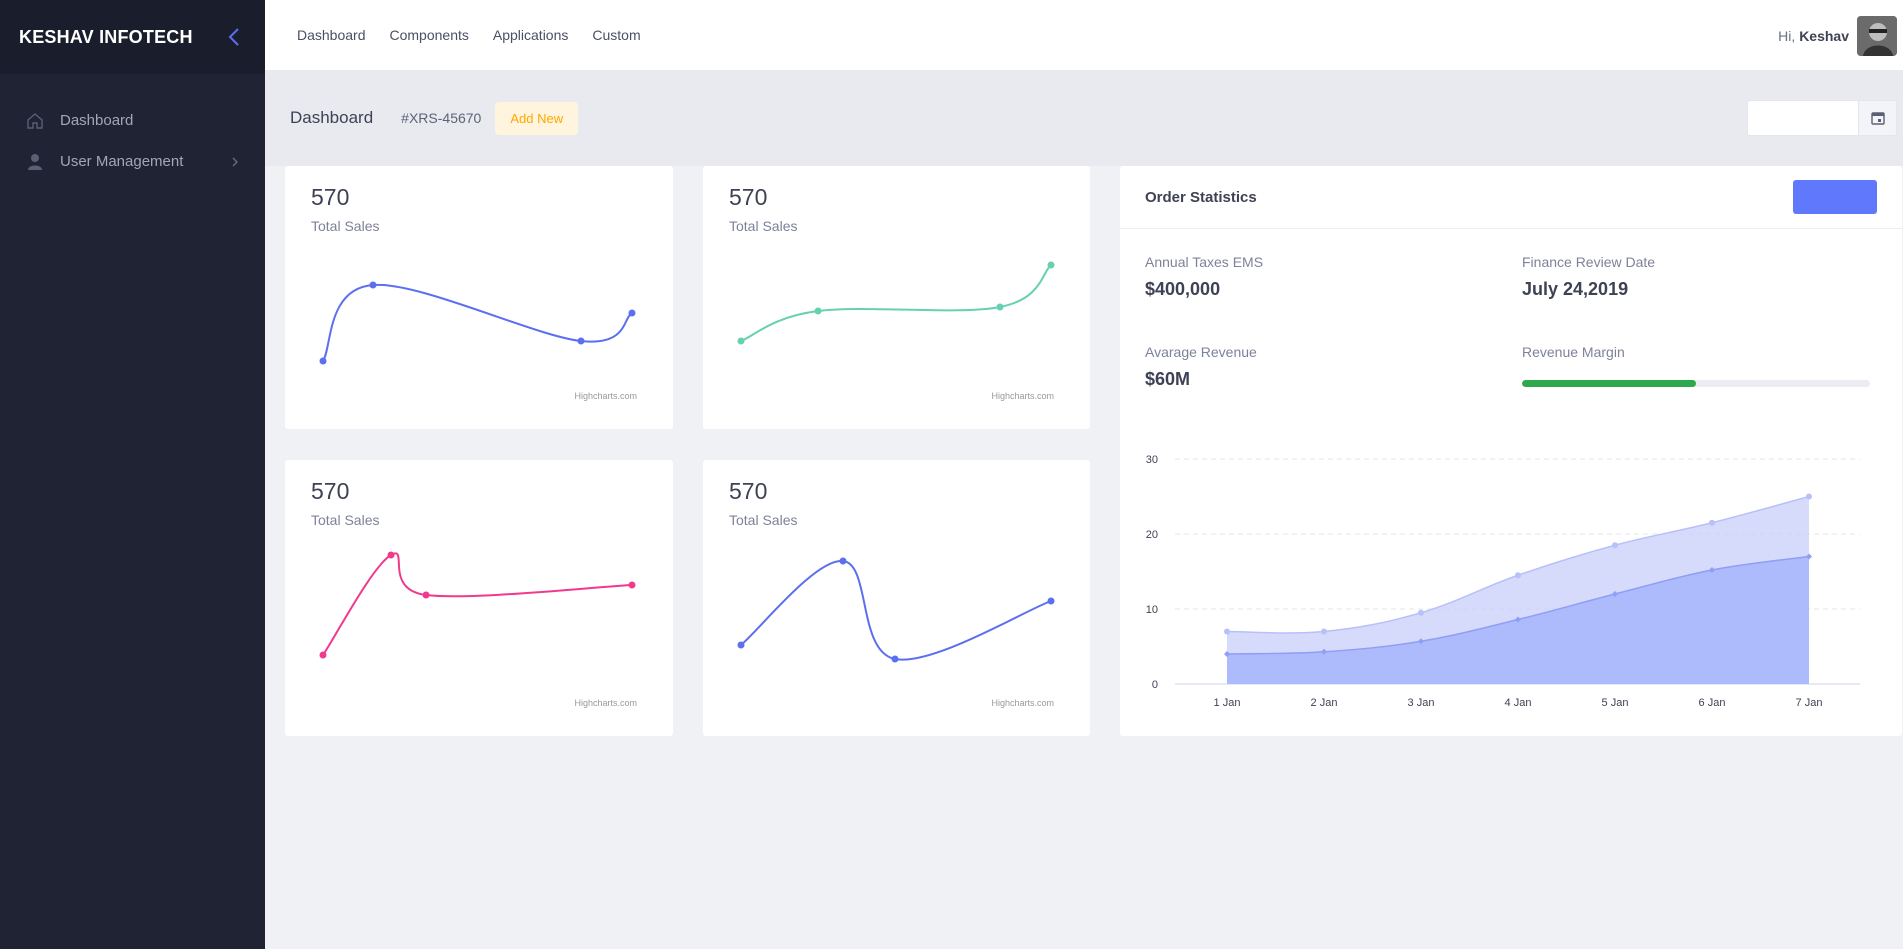  What do you see at coordinates (1877, 36) in the screenshot?
I see `avatar` at bounding box center [1877, 36].